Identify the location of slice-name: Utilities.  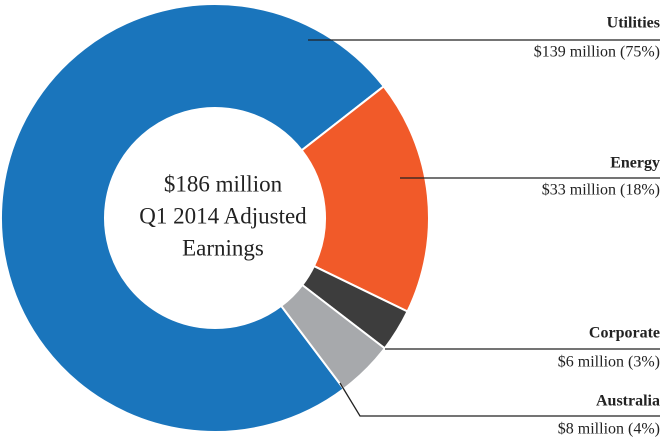
(633, 23).